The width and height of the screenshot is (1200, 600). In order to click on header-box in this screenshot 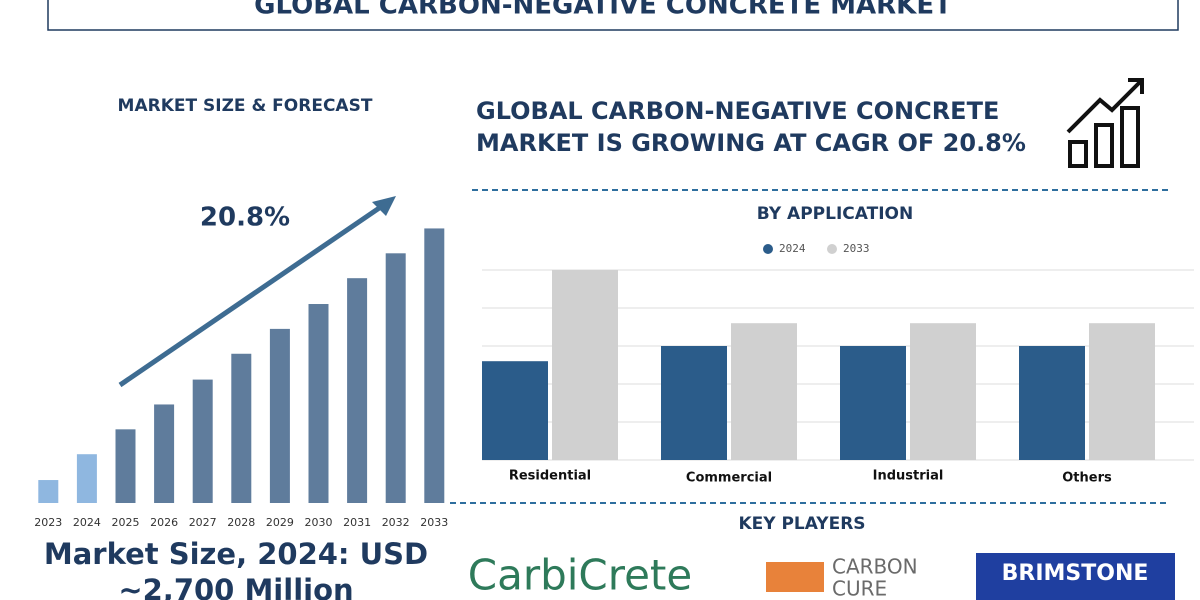, I will do `click(613, 15)`.